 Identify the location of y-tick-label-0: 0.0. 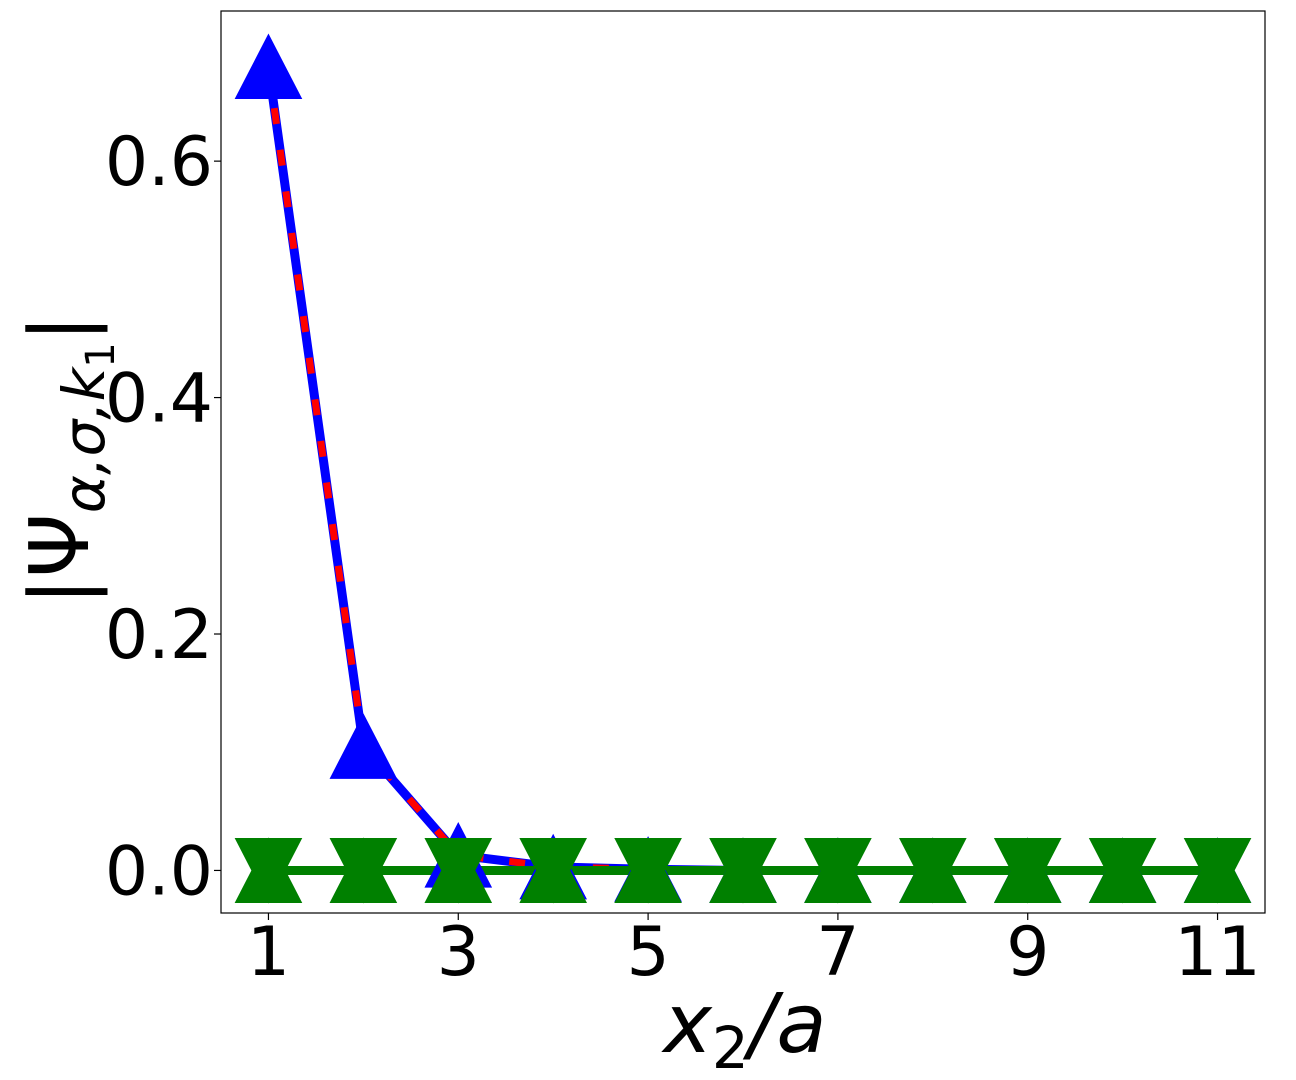
(159, 871).